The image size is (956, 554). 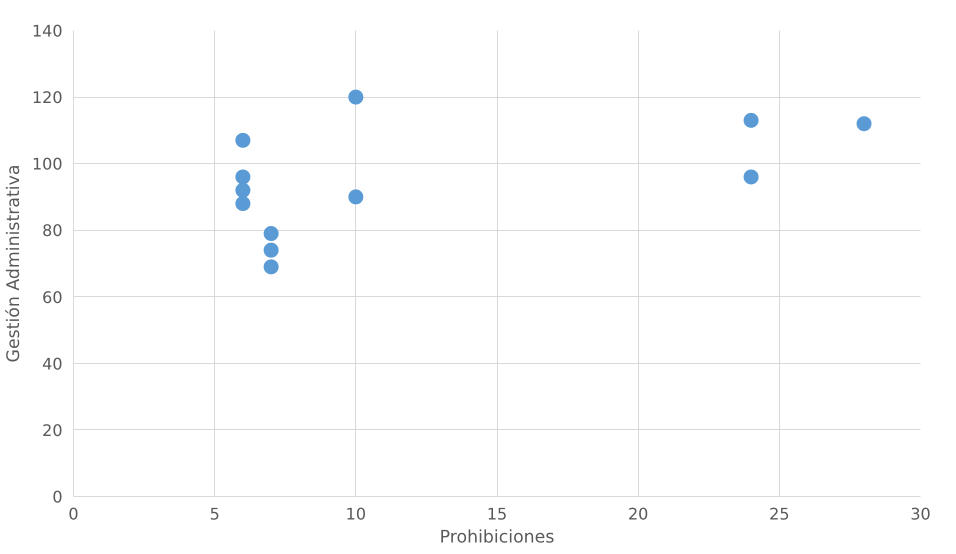 What do you see at coordinates (57, 497) in the screenshot?
I see `y-tick-label: 0` at bounding box center [57, 497].